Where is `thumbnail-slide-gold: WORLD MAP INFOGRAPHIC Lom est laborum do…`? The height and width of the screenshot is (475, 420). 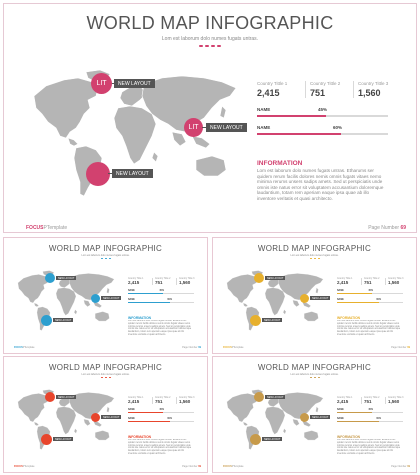 thumbnail-slide-gold: WORLD MAP INFOGRAPHIC Lom est laborum do… is located at coordinates (314, 414).